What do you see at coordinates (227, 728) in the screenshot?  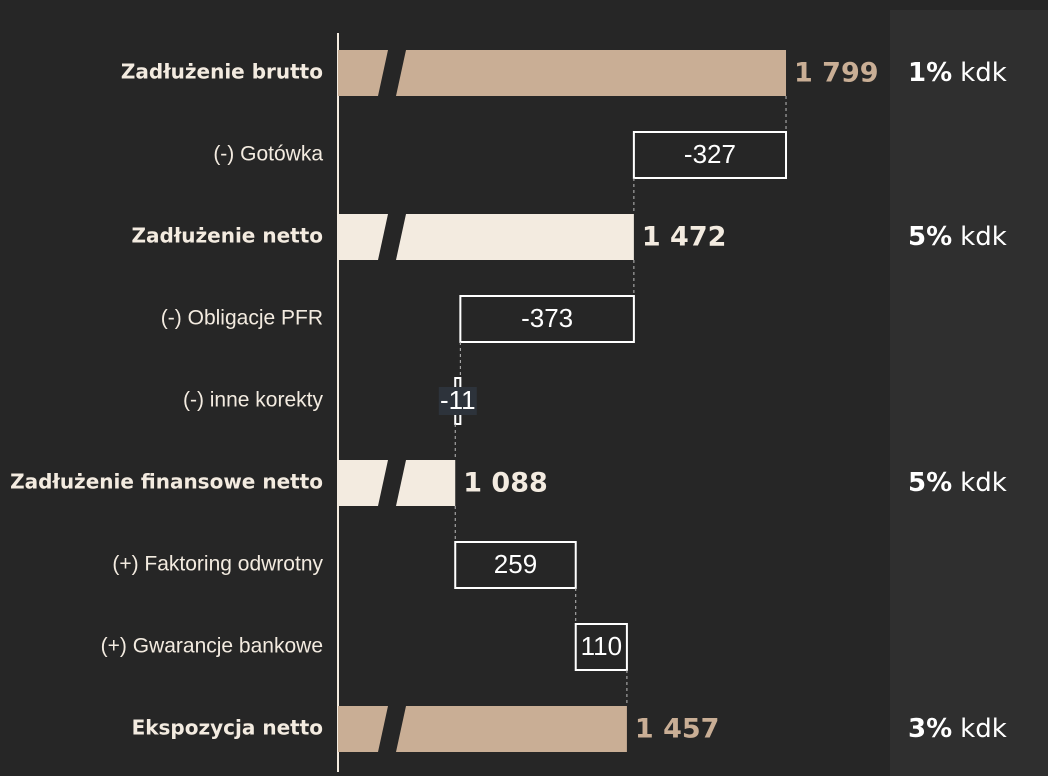 I see `category-label: Ekspozycja netto` at bounding box center [227, 728].